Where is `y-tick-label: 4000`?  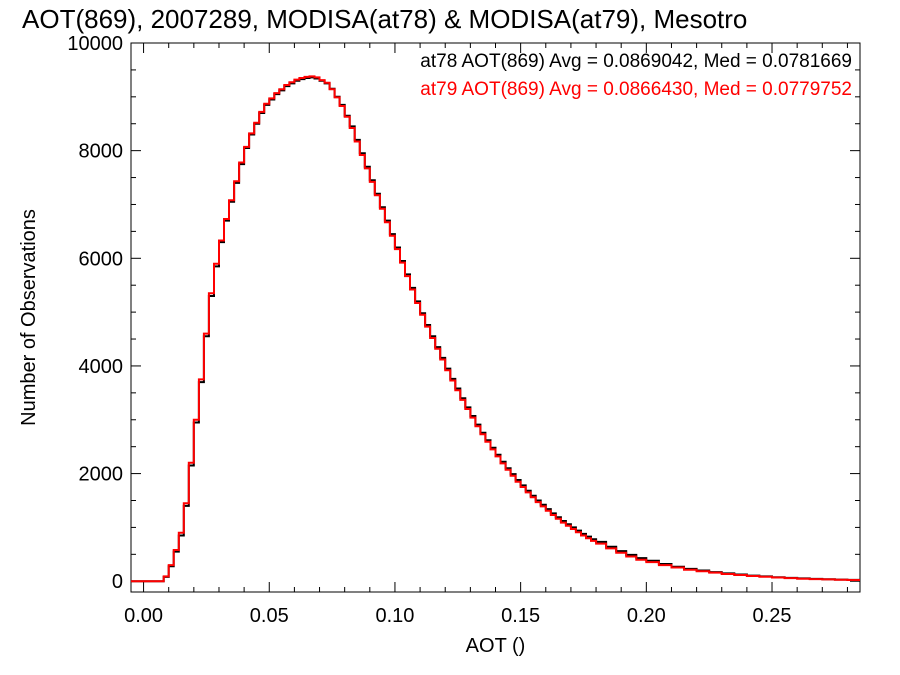 y-tick-label: 4000 is located at coordinates (101, 367).